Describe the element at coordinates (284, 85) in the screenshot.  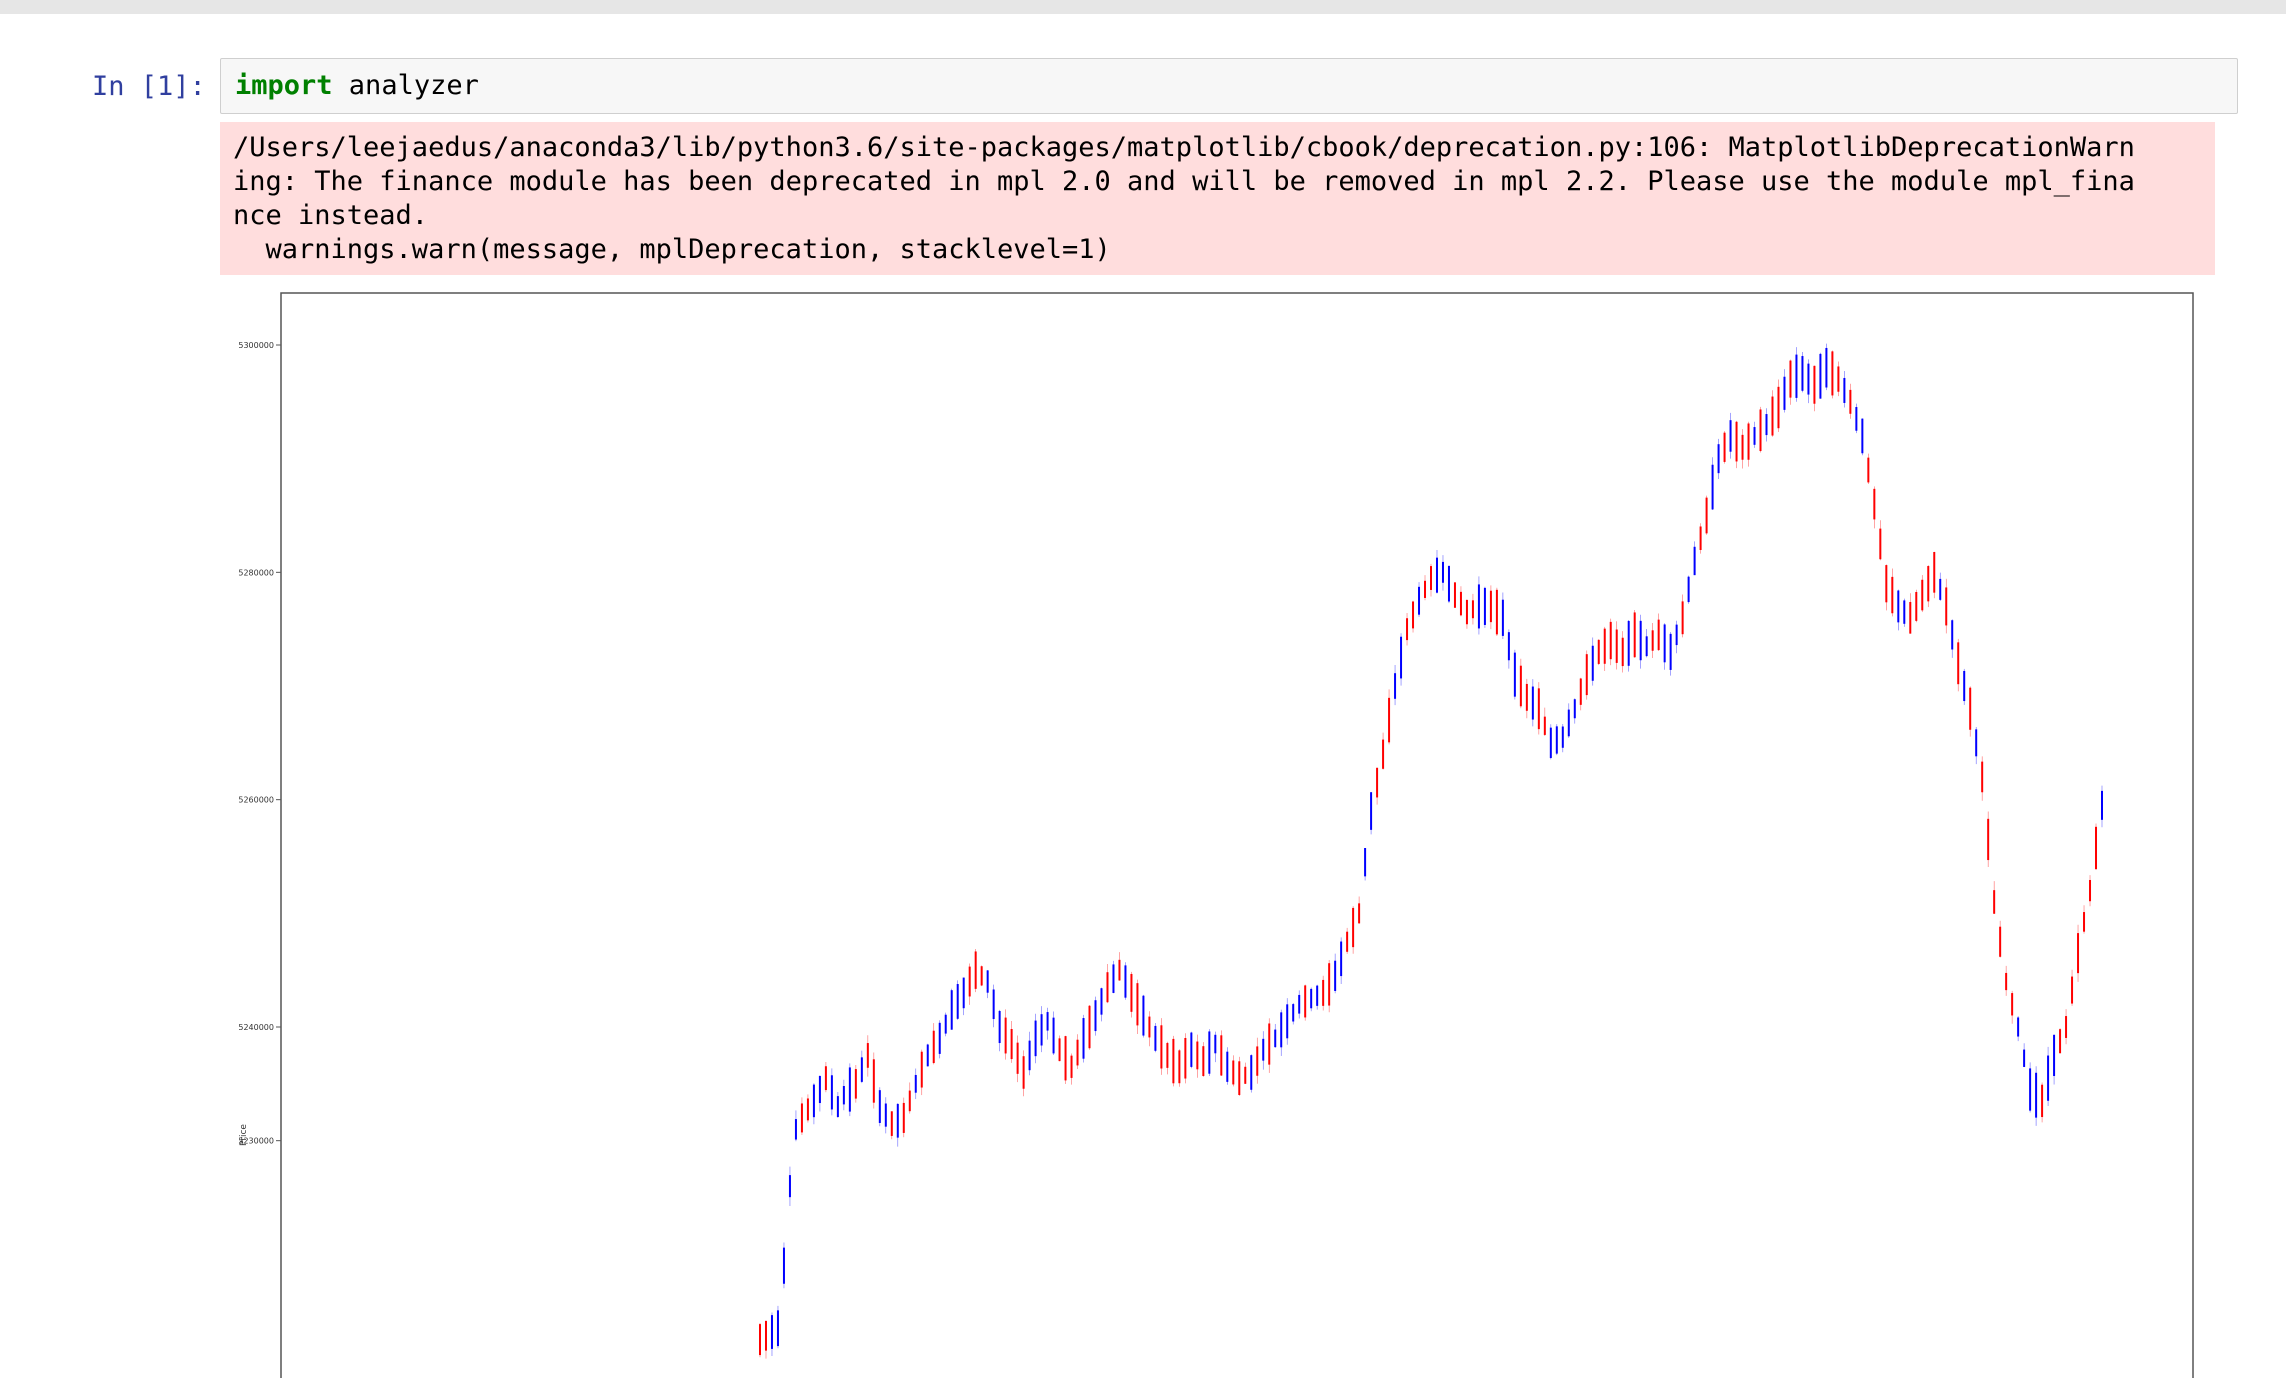
I see `code-keyword: import` at that location.